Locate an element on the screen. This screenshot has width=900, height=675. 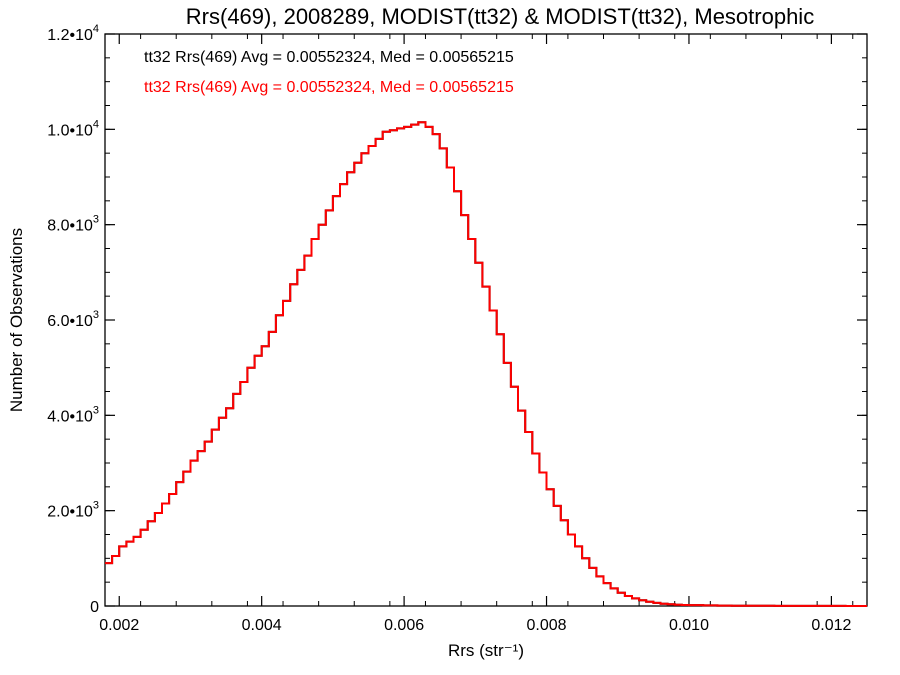
y-tick-mantissa: 0 is located at coordinates (94, 607).